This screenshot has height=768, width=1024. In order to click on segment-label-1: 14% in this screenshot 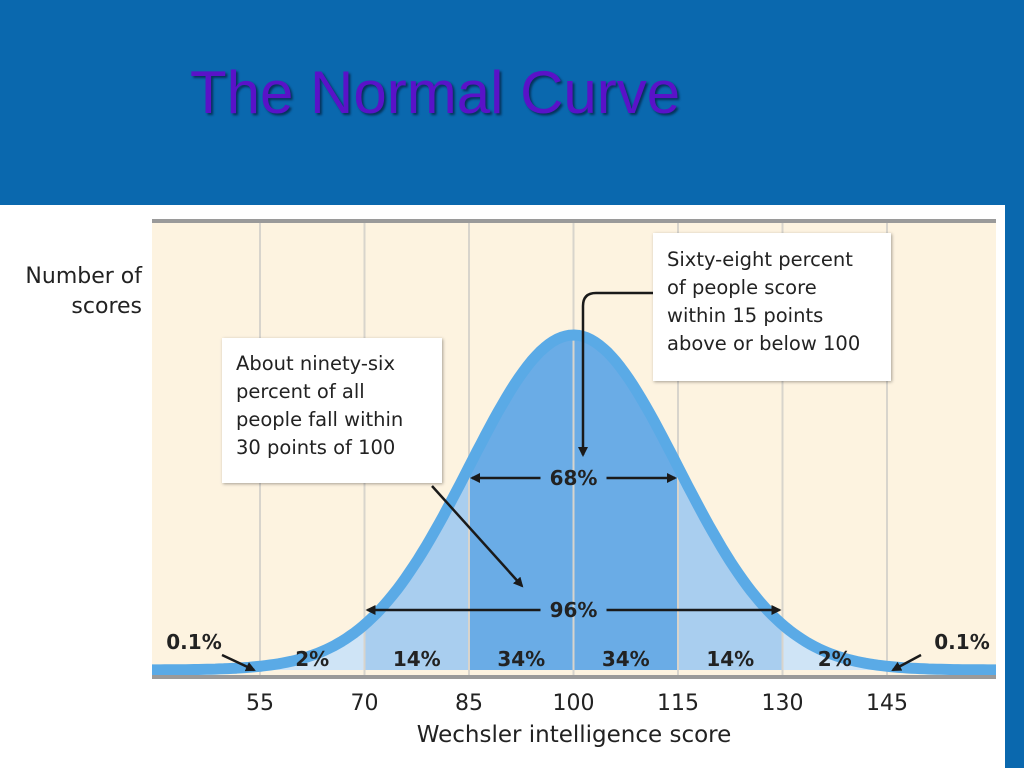, I will do `click(417, 659)`.